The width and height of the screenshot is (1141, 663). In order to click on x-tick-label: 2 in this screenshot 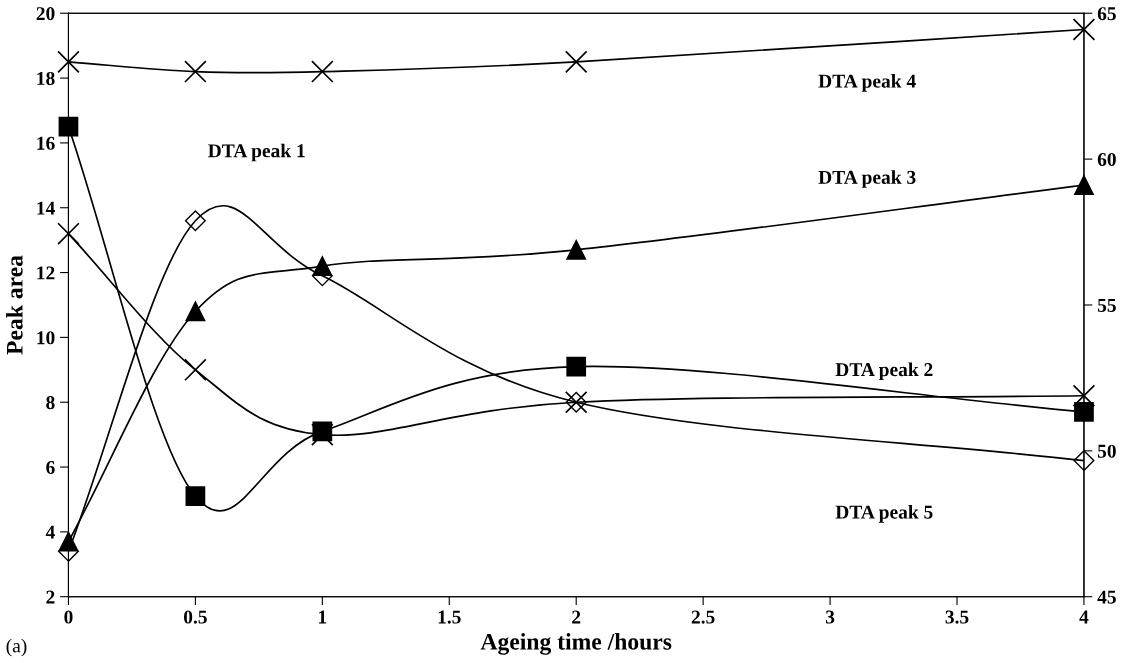, I will do `click(576, 617)`.